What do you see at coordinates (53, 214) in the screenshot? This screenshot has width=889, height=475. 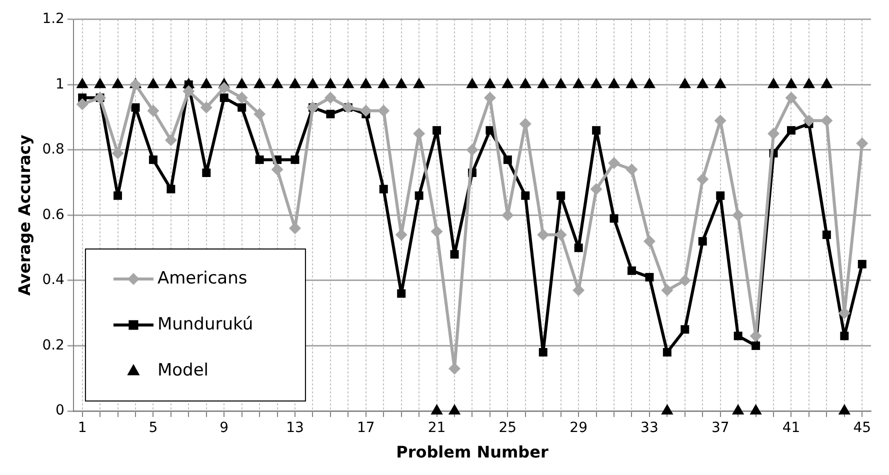 I see `y-tick-label: 0.6` at bounding box center [53, 214].